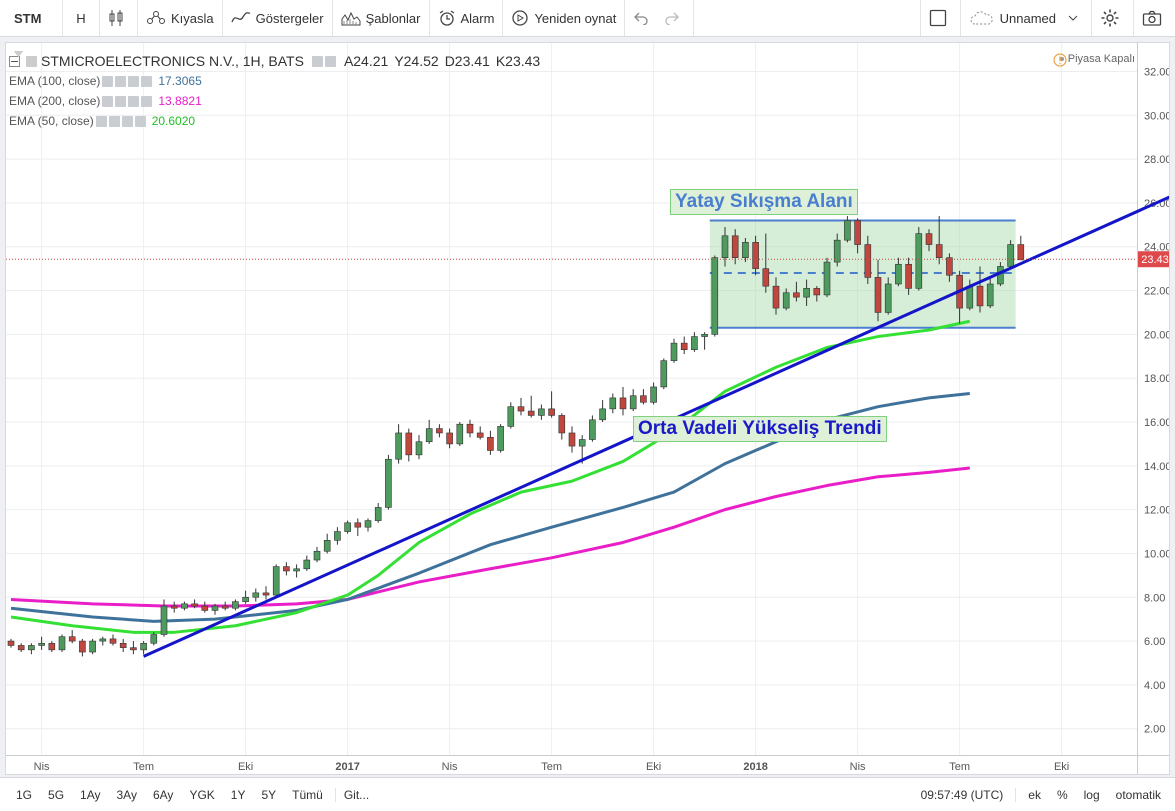 Image resolution: width=1175 pixels, height=811 pixels. What do you see at coordinates (1026, 18) in the screenshot?
I see `layout-save-button: Unnamed` at bounding box center [1026, 18].